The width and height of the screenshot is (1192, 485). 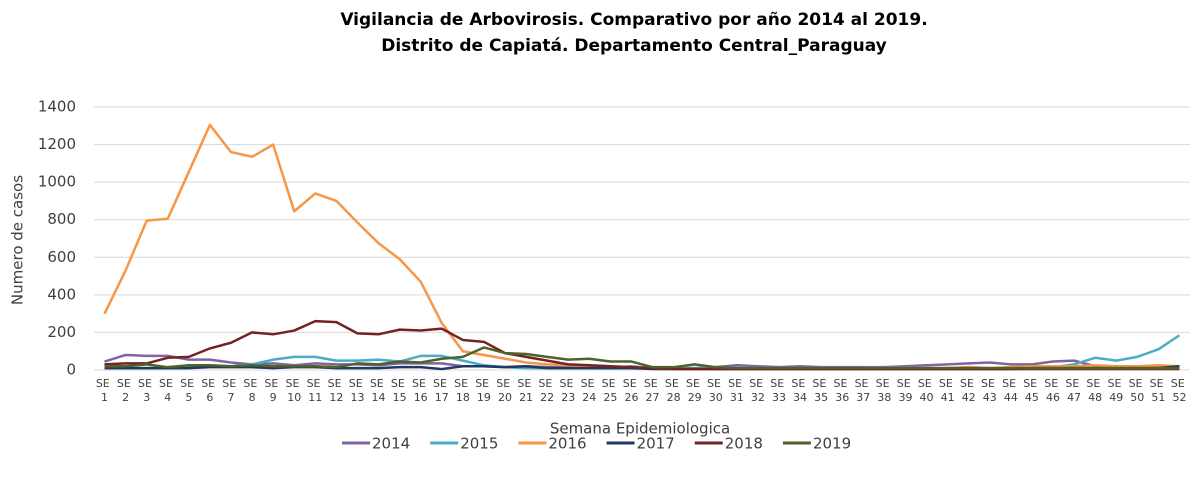 I want to click on legend-label: 2018, so click(x=744, y=444).